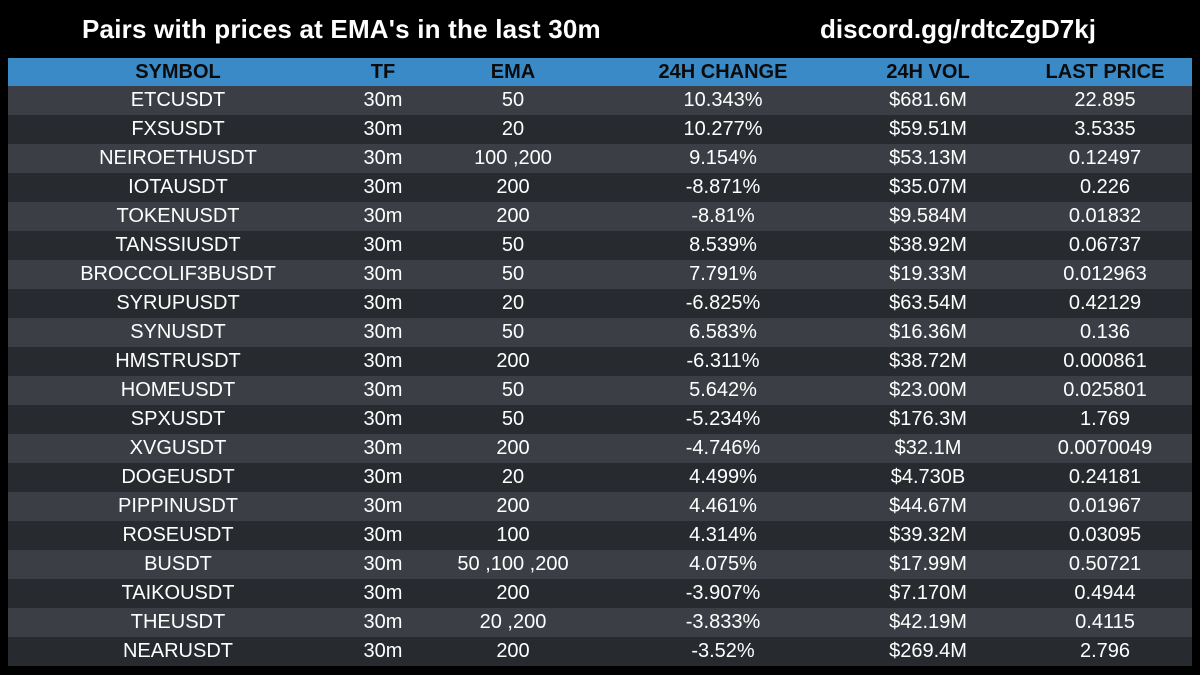 This screenshot has width=1200, height=675. Describe the element at coordinates (723, 535) in the screenshot. I see `cell-24h-change: 4.314%` at that location.